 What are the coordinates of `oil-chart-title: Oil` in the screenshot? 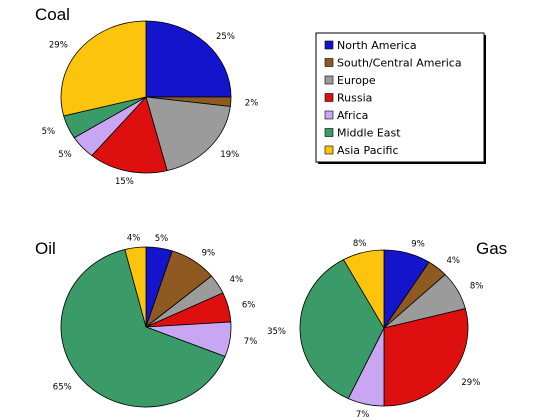 It's located at (45, 248).